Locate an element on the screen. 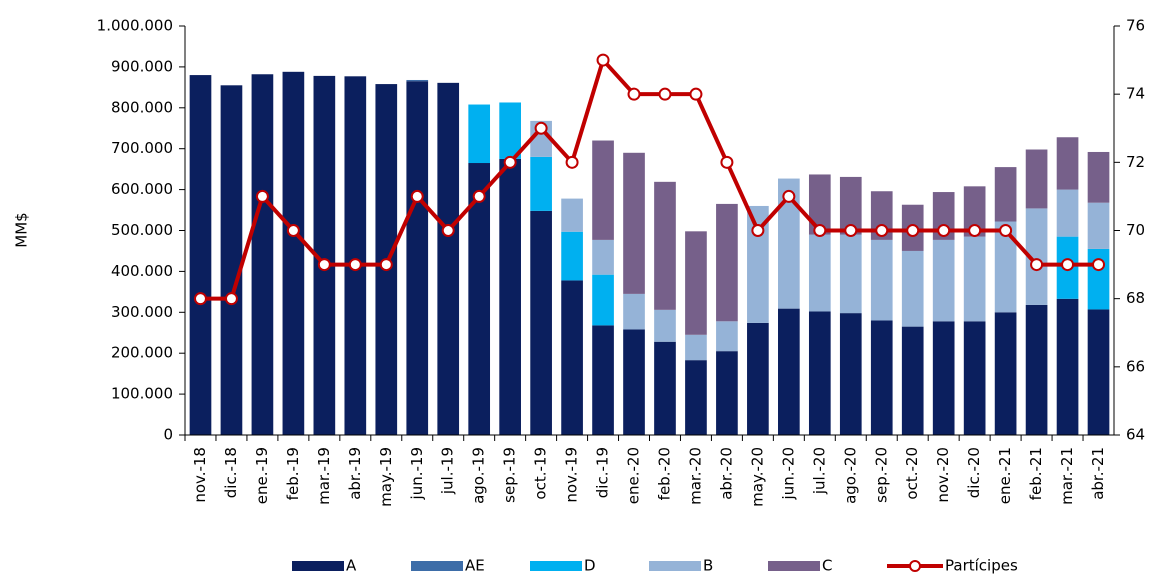 This screenshot has height=578, width=1166. x-tick-label: may.-20 is located at coordinates (757, 477).